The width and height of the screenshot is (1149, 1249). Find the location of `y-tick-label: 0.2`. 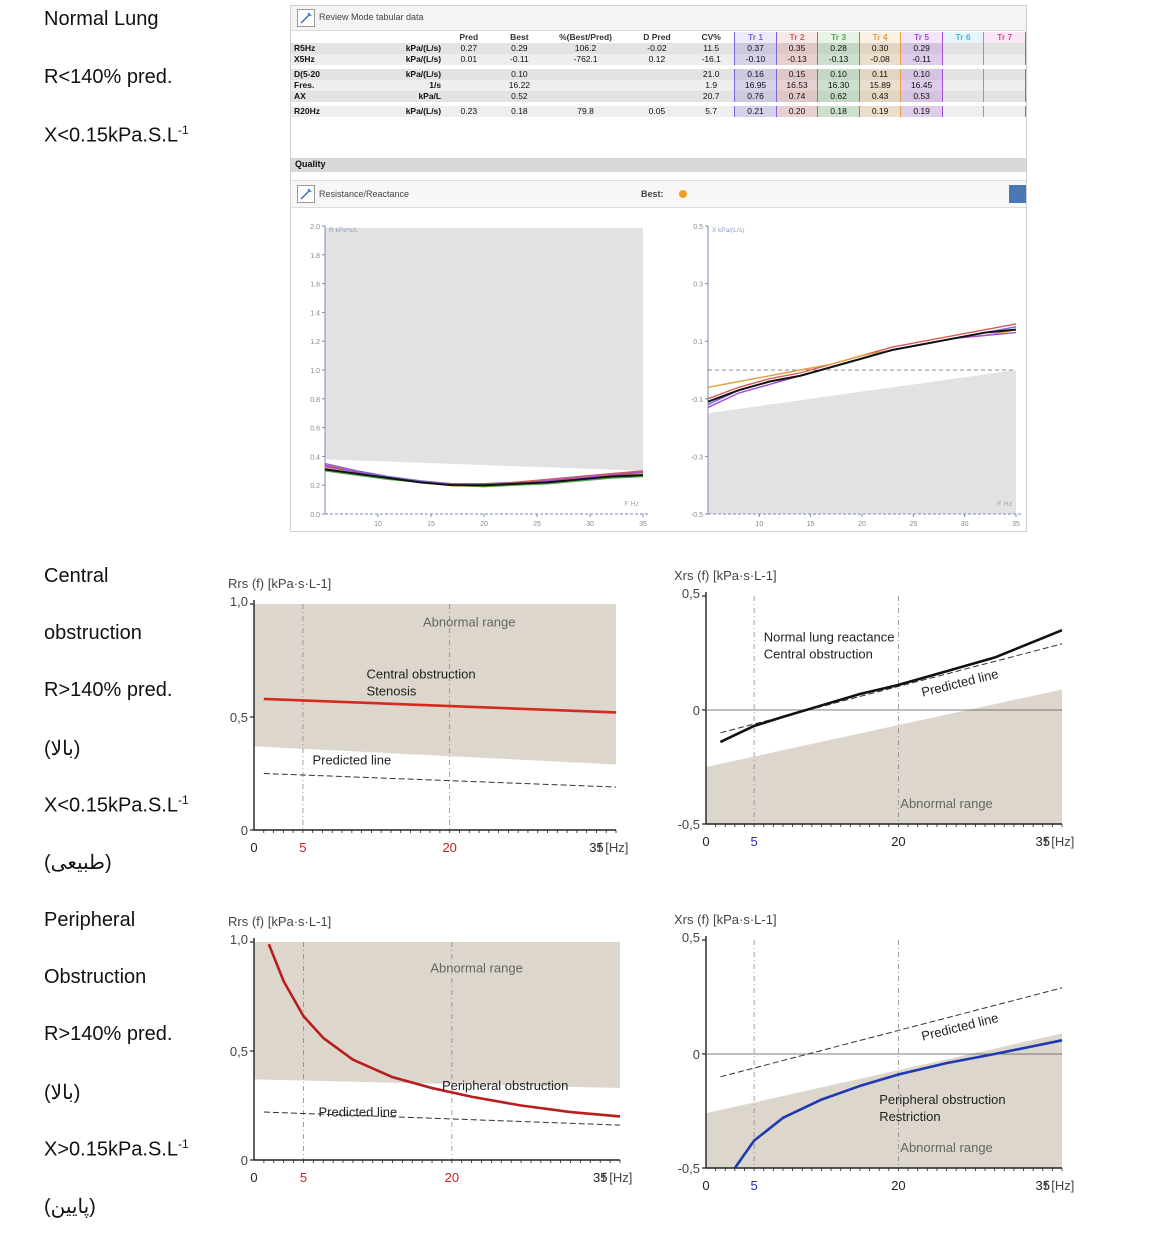

y-tick-label: 0.2 is located at coordinates (315, 486).